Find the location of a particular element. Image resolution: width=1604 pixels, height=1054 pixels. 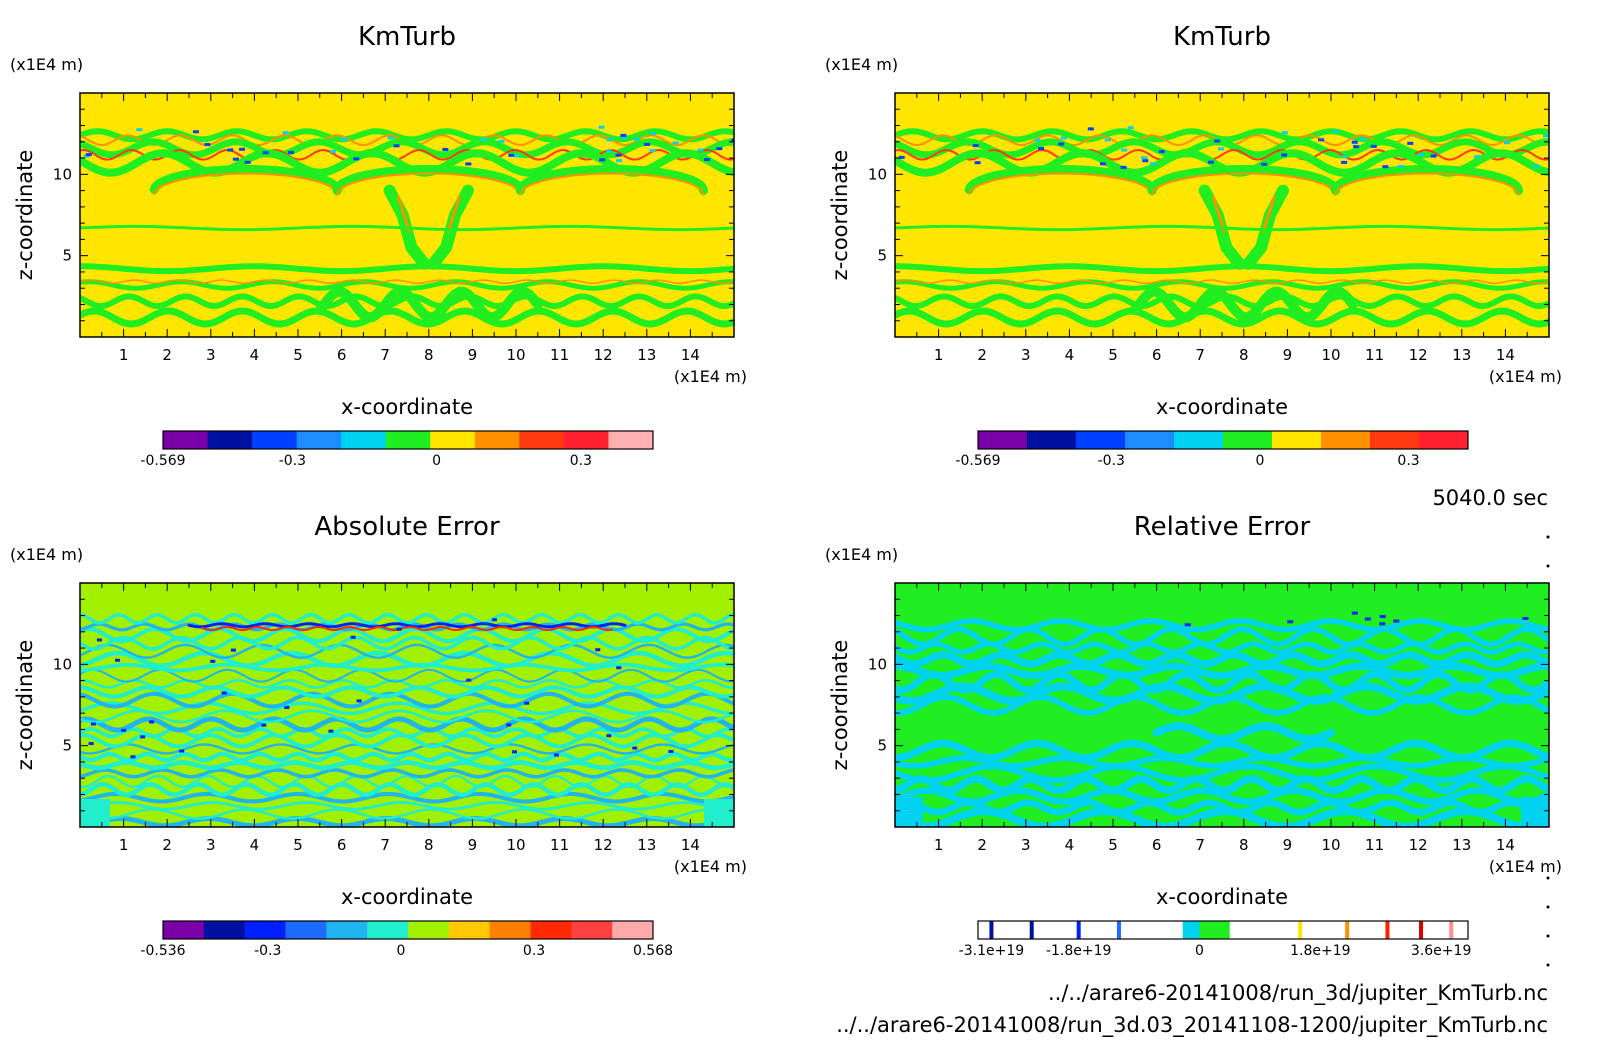

y-axis-label: z-coordinate is located at coordinates (25, 215).